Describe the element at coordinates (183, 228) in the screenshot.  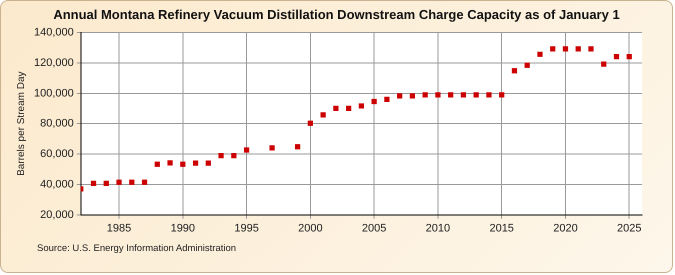
I see `x-tick-label: 1990` at that location.